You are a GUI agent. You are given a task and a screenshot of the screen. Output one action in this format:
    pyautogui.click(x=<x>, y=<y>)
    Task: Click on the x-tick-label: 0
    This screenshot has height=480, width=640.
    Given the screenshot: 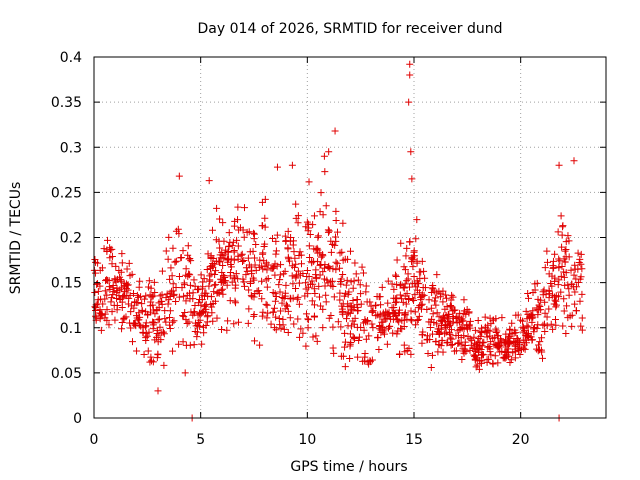 What is the action you would take?
    pyautogui.click(x=94, y=440)
    